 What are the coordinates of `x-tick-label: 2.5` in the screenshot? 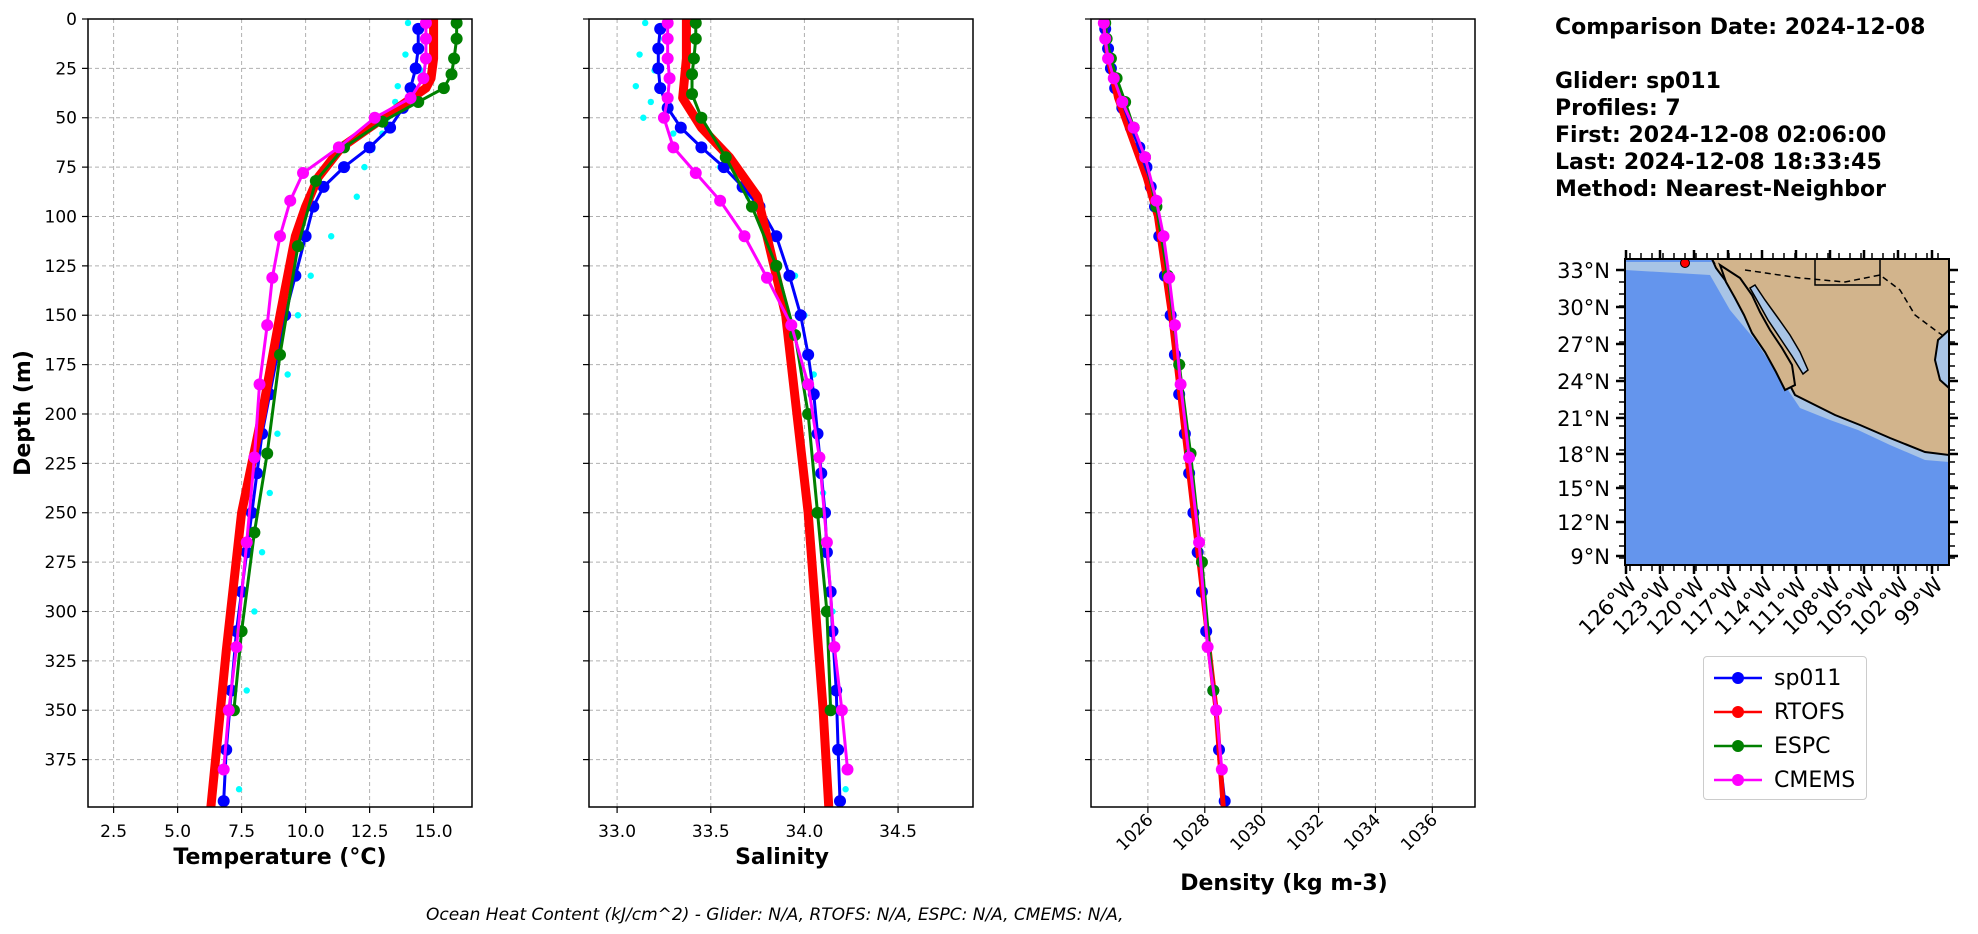 It's located at (113, 832).